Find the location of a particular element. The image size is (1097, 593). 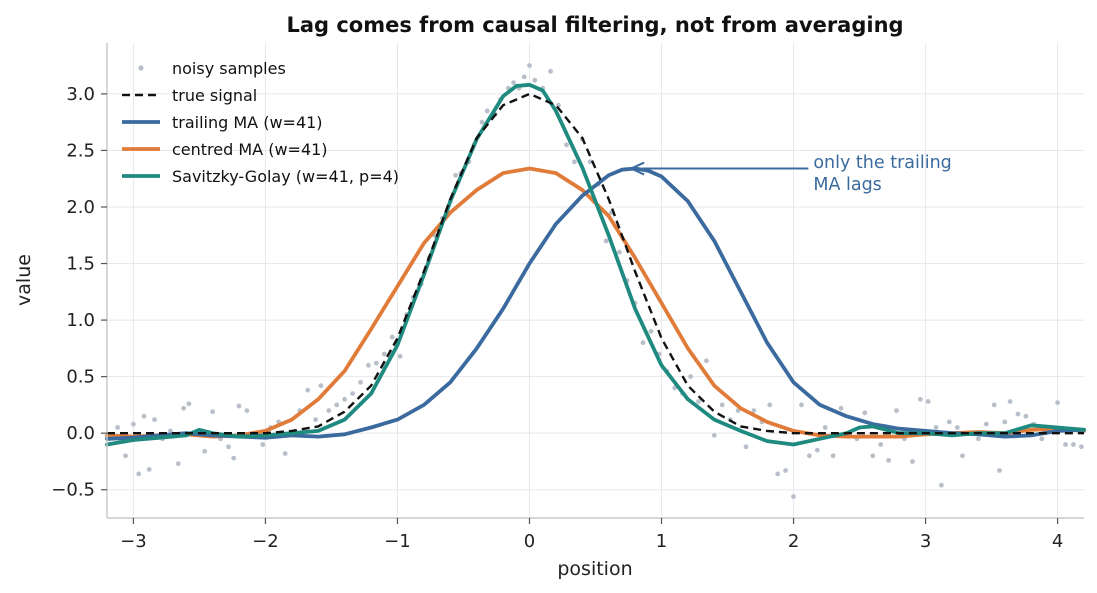

x-tick-label: 4 is located at coordinates (1057, 541).